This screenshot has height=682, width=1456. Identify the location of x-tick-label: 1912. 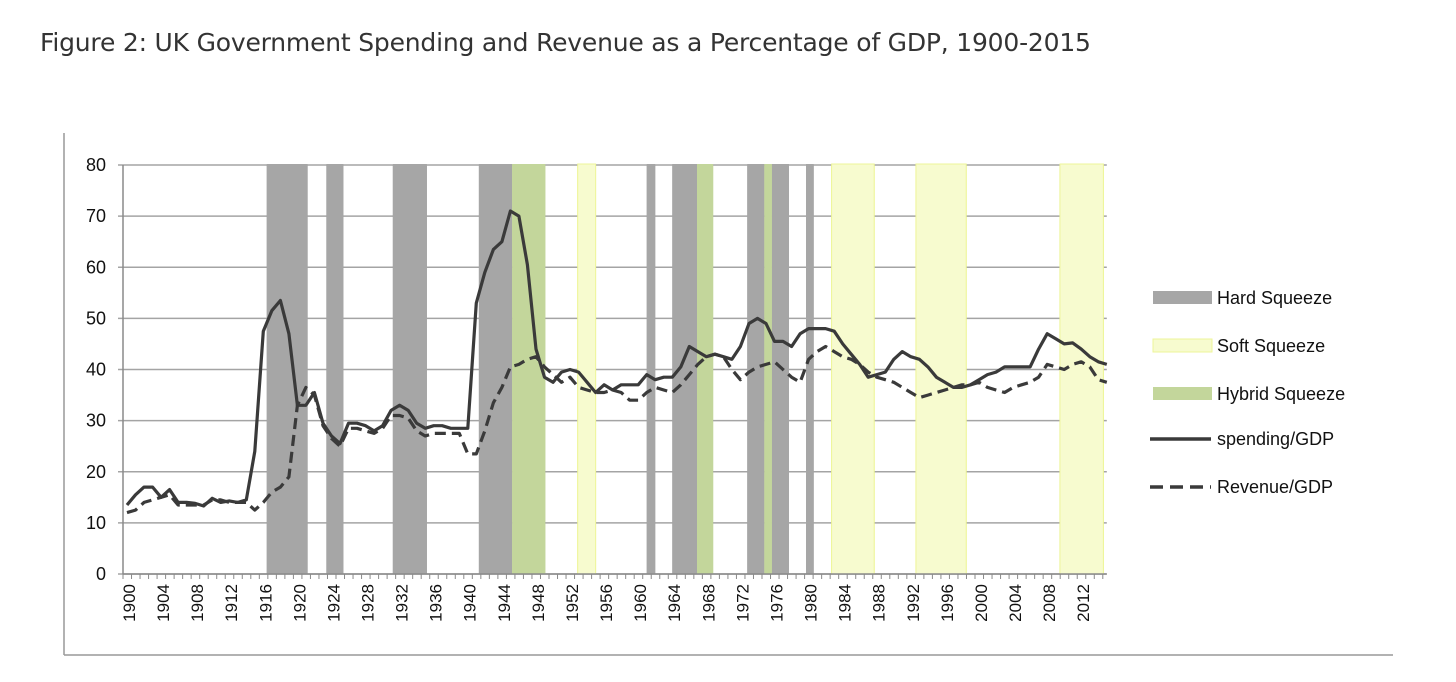
(231, 603).